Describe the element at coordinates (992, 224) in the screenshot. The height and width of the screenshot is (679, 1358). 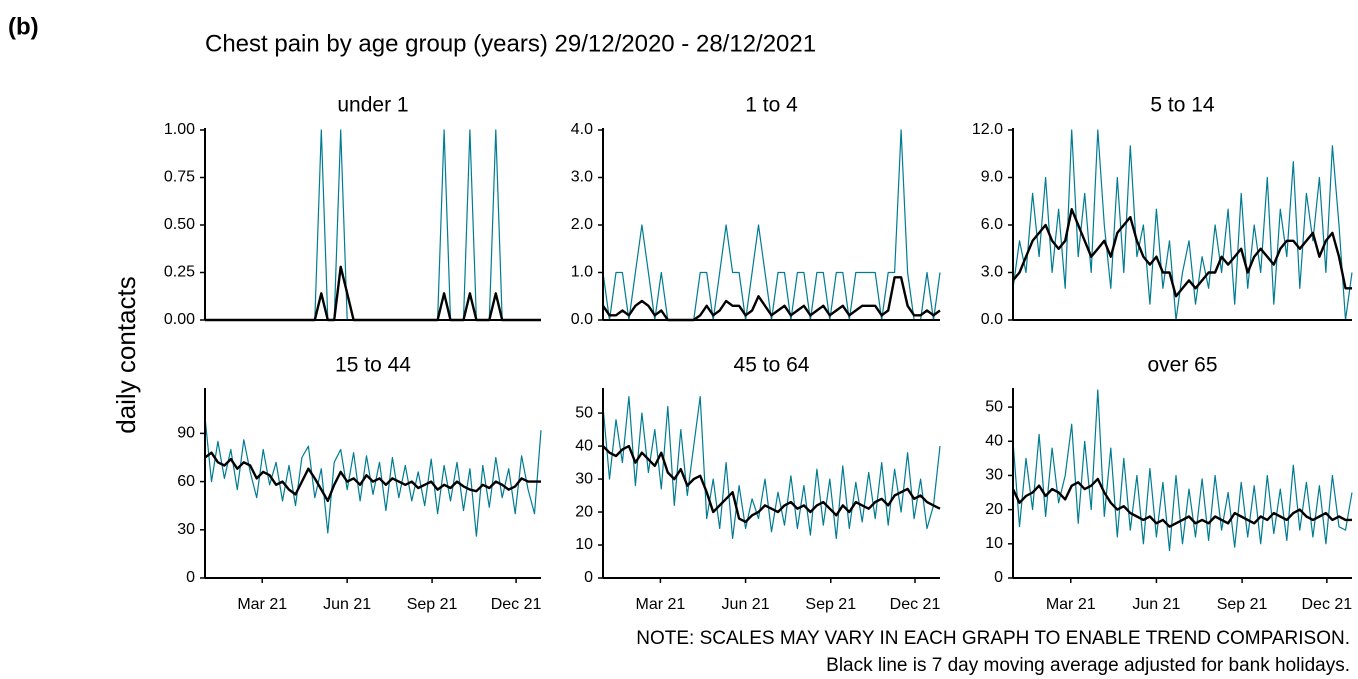
I see `y-tick-label: 6.0` at that location.